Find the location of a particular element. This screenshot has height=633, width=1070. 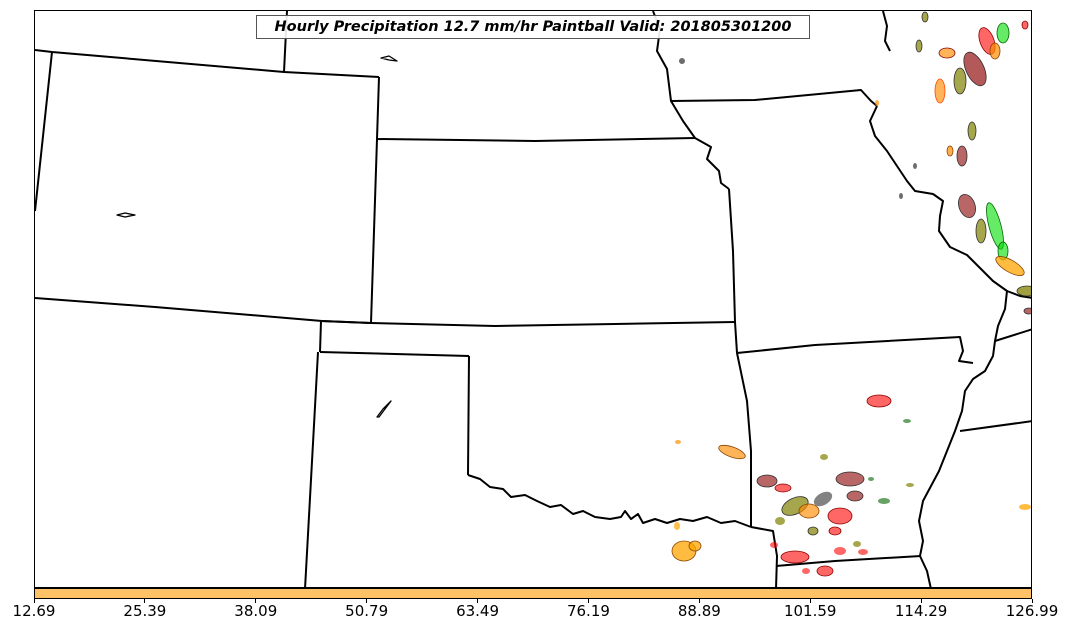

border-ohio-river is located at coordinates (1018, 294).